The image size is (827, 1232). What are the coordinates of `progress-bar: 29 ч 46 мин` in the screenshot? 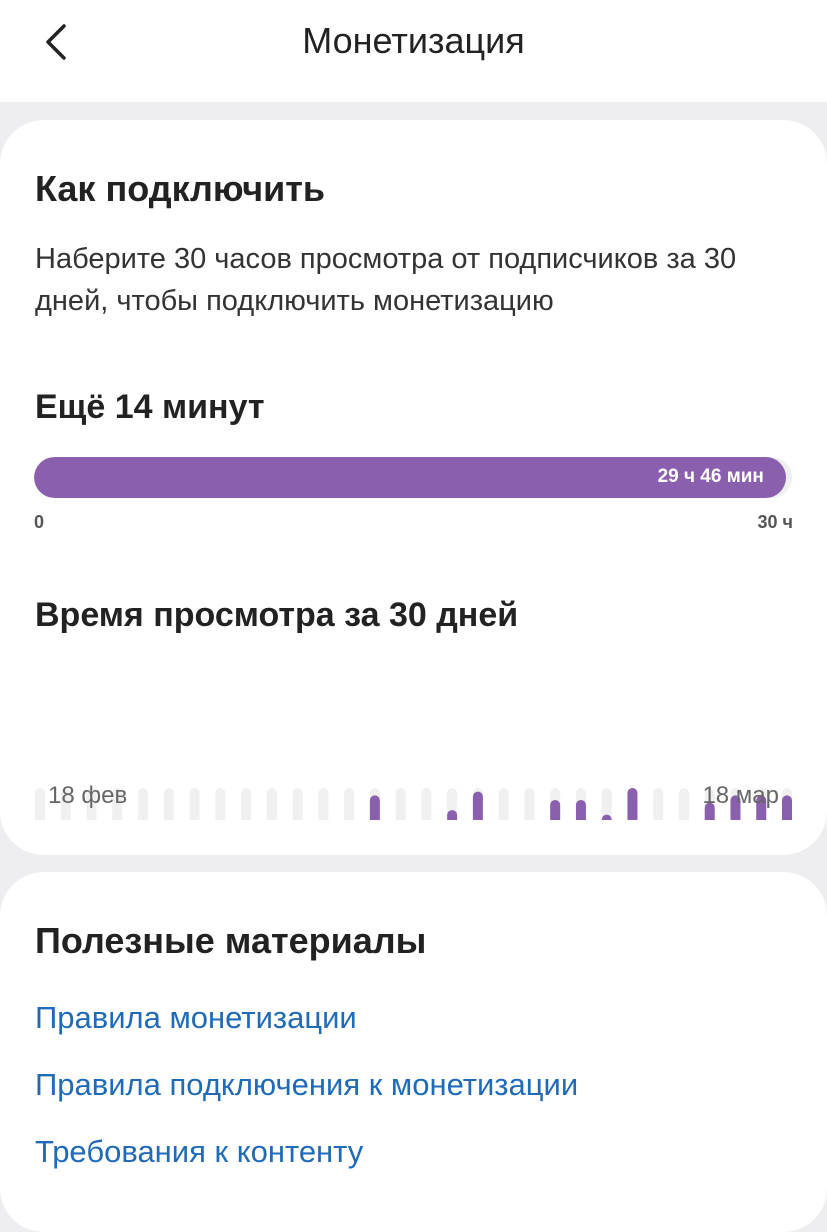 It's located at (413, 477).